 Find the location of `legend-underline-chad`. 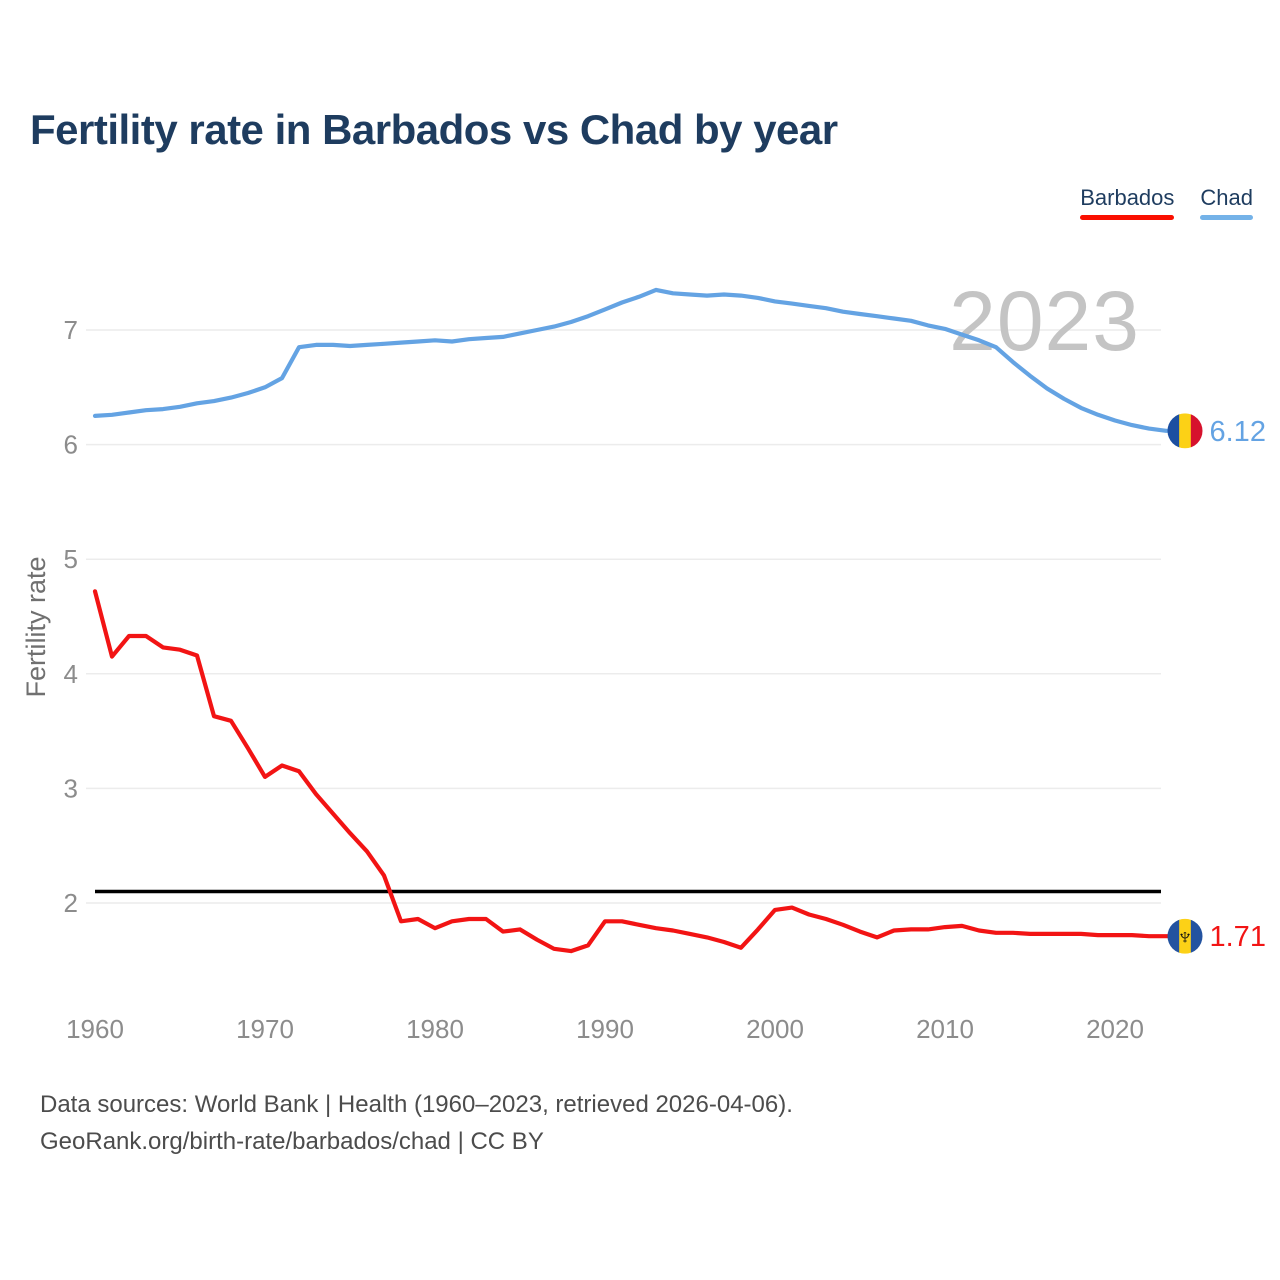

legend-underline-chad is located at coordinates (1226, 217).